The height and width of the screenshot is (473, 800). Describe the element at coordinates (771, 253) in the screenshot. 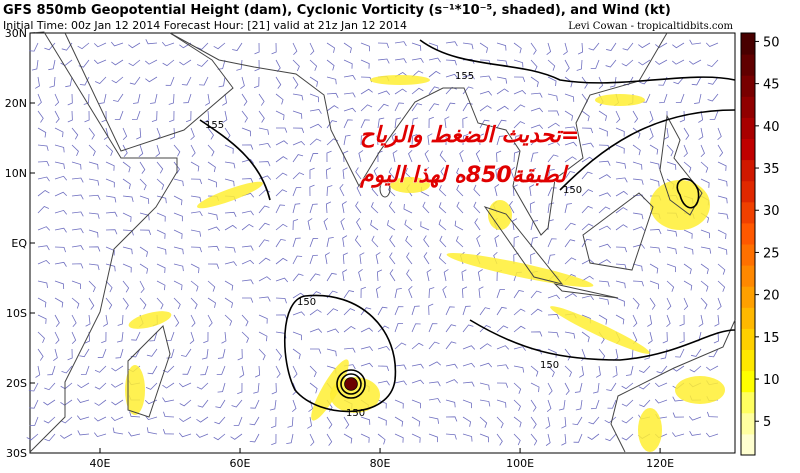

I see `colorbar-tick-label: 25` at that location.